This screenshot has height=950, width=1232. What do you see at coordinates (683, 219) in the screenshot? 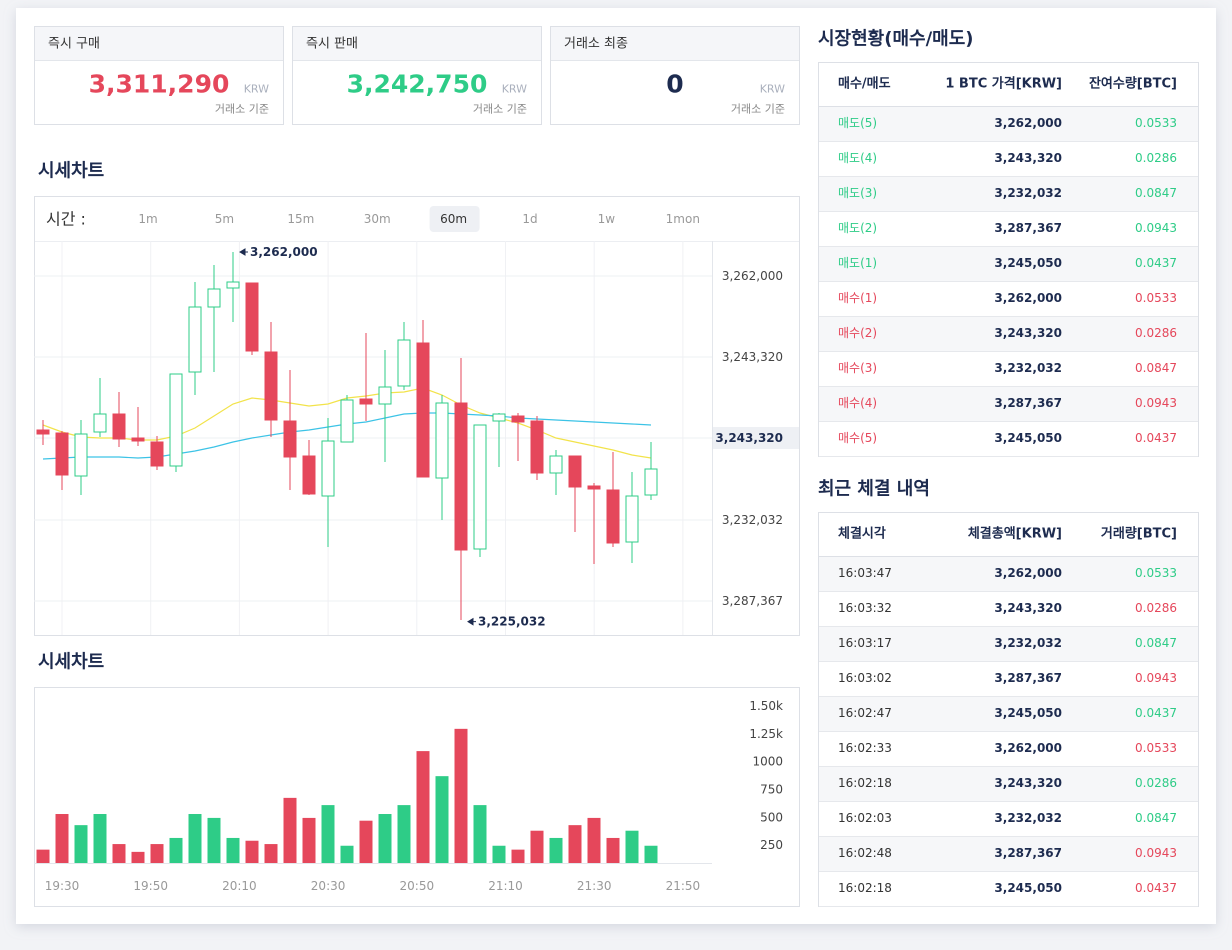
I see `interval-button: 1mon` at bounding box center [683, 219].